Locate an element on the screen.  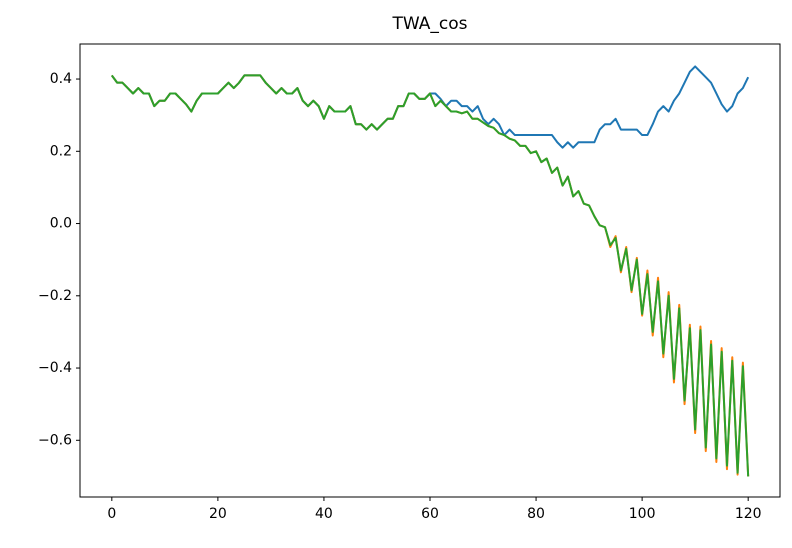
x-tick-label: 20 is located at coordinates (218, 514).